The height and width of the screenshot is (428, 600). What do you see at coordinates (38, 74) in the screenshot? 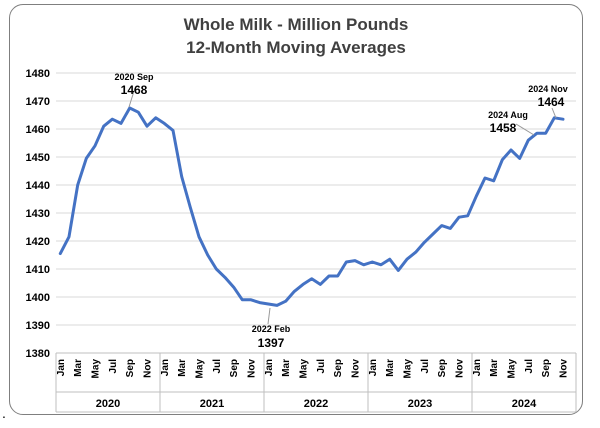
I see `y-tick-label: 1480` at bounding box center [38, 74].